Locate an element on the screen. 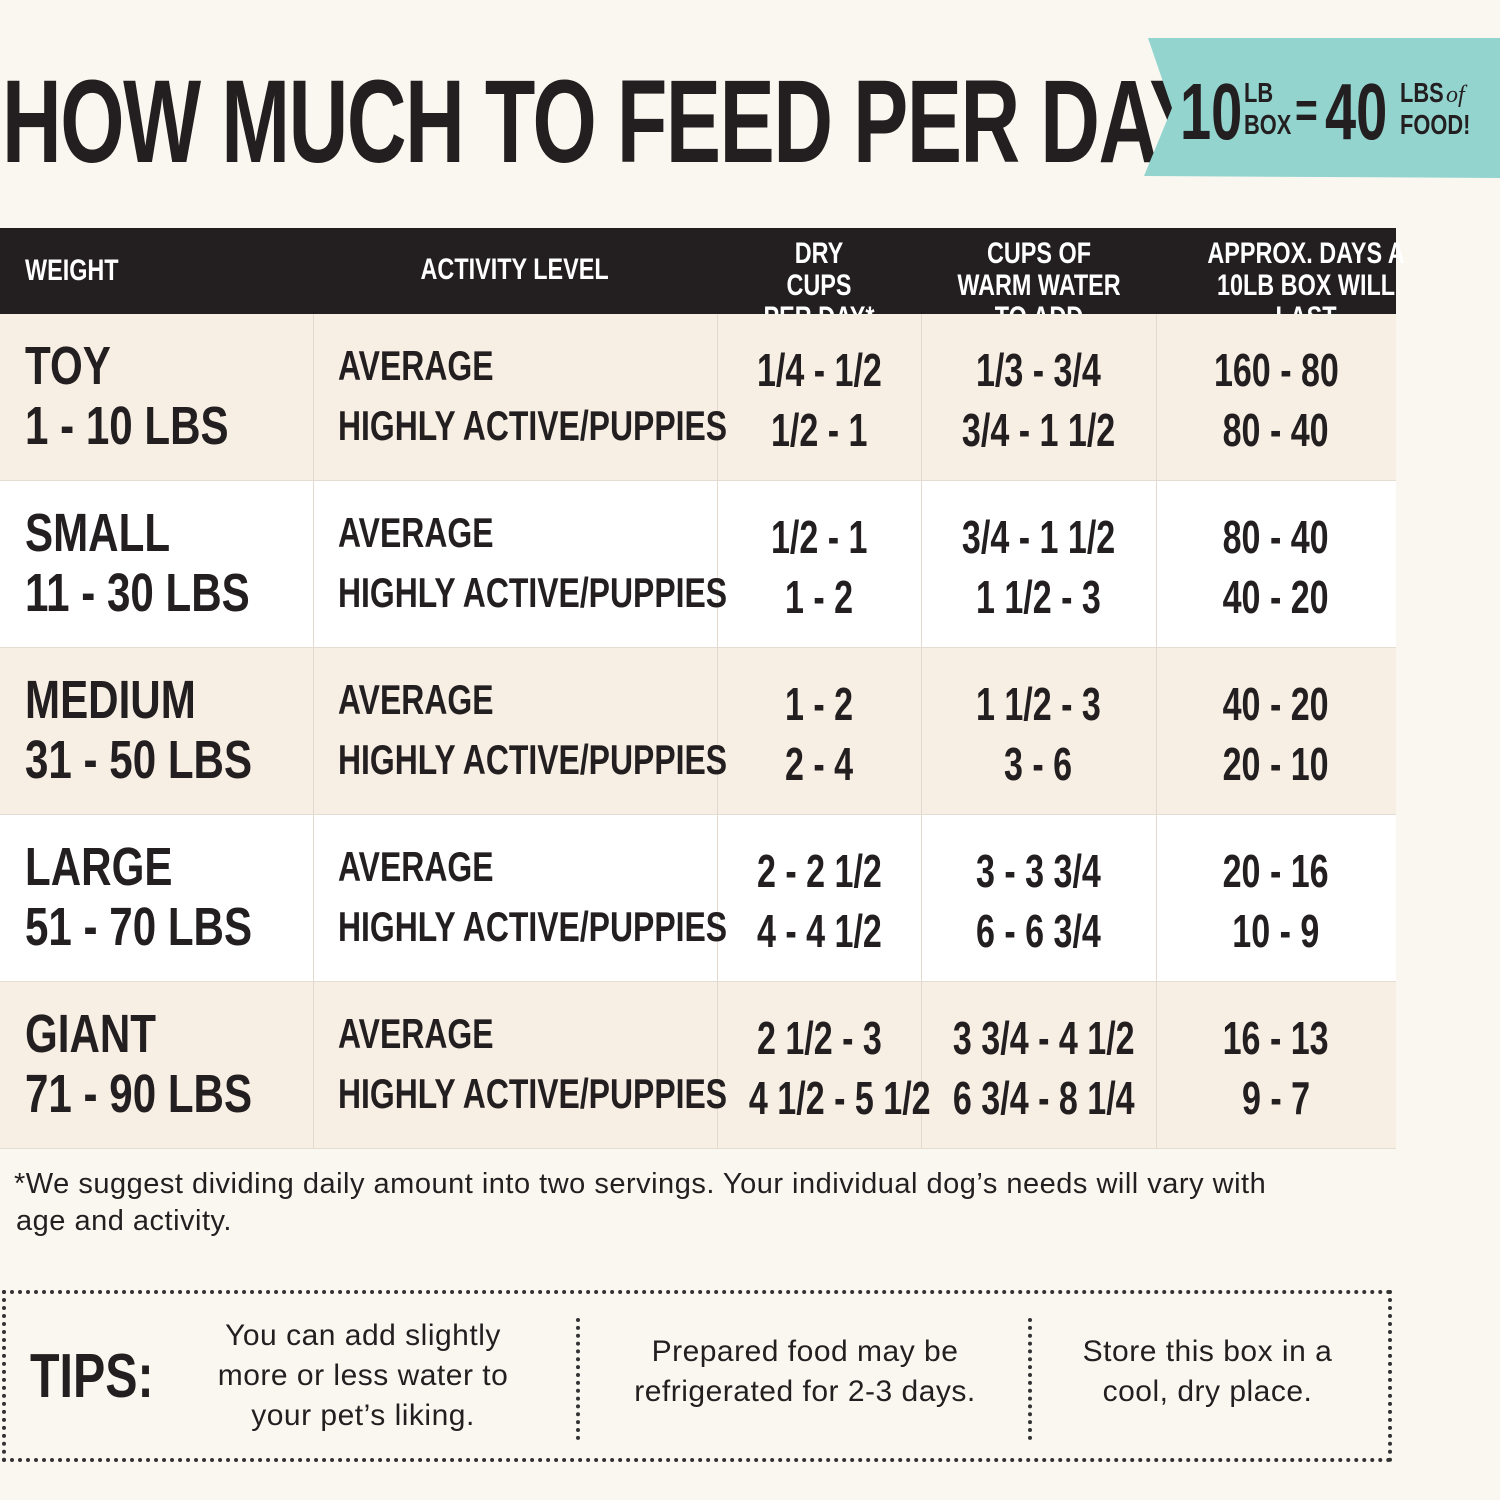 The height and width of the screenshot is (1500, 1500). text: 20 - 10 is located at coordinates (1276, 764).